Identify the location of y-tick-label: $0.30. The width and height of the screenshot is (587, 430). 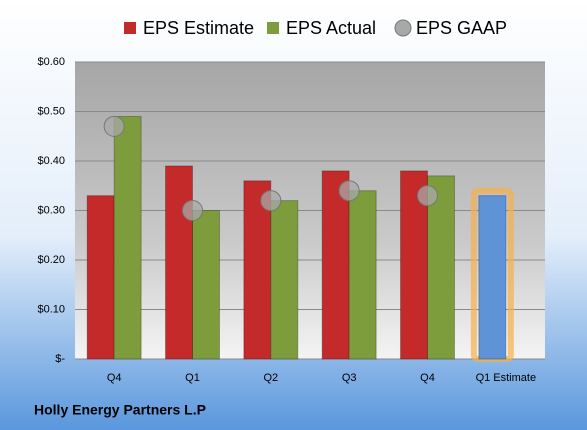
(51, 210).